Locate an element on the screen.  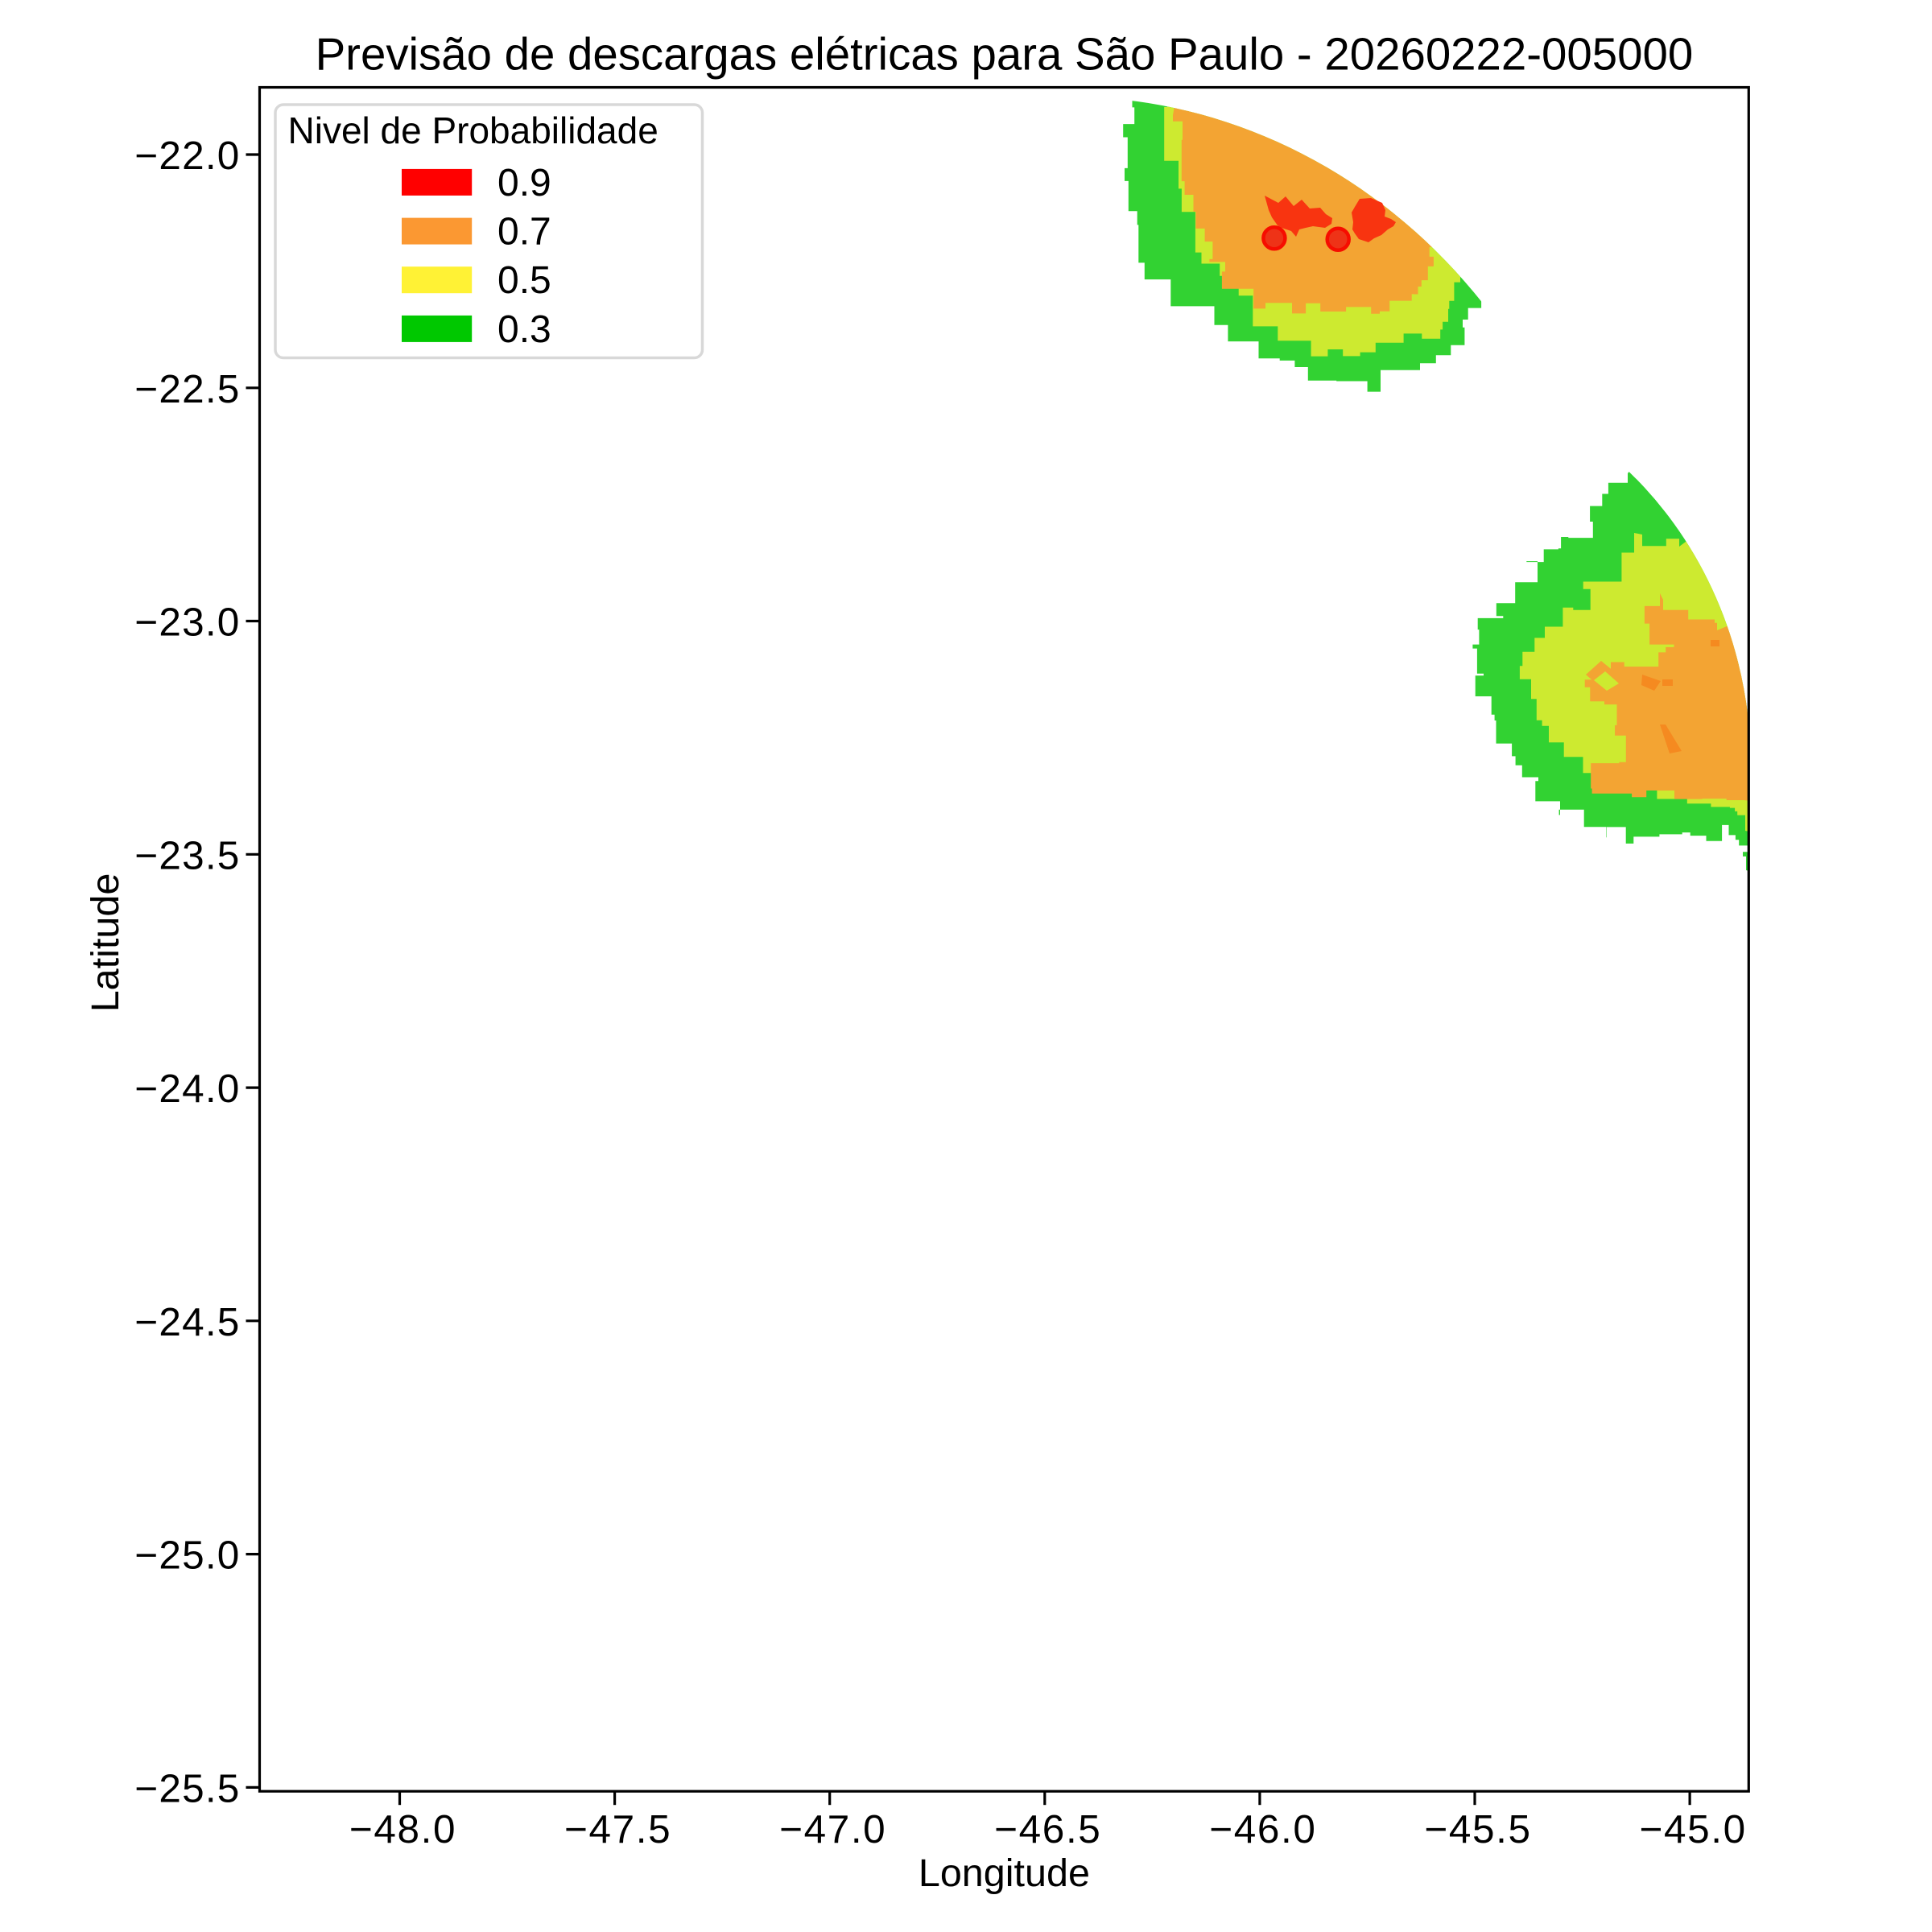
svg-text: −22.5 is located at coordinates (187, 389).